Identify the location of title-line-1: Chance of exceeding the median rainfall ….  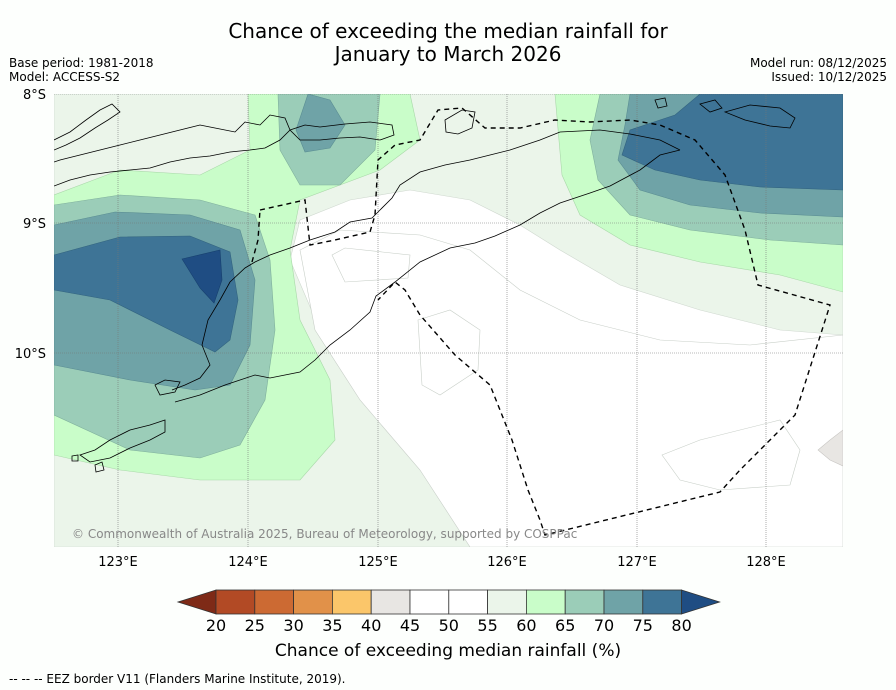
(448, 31).